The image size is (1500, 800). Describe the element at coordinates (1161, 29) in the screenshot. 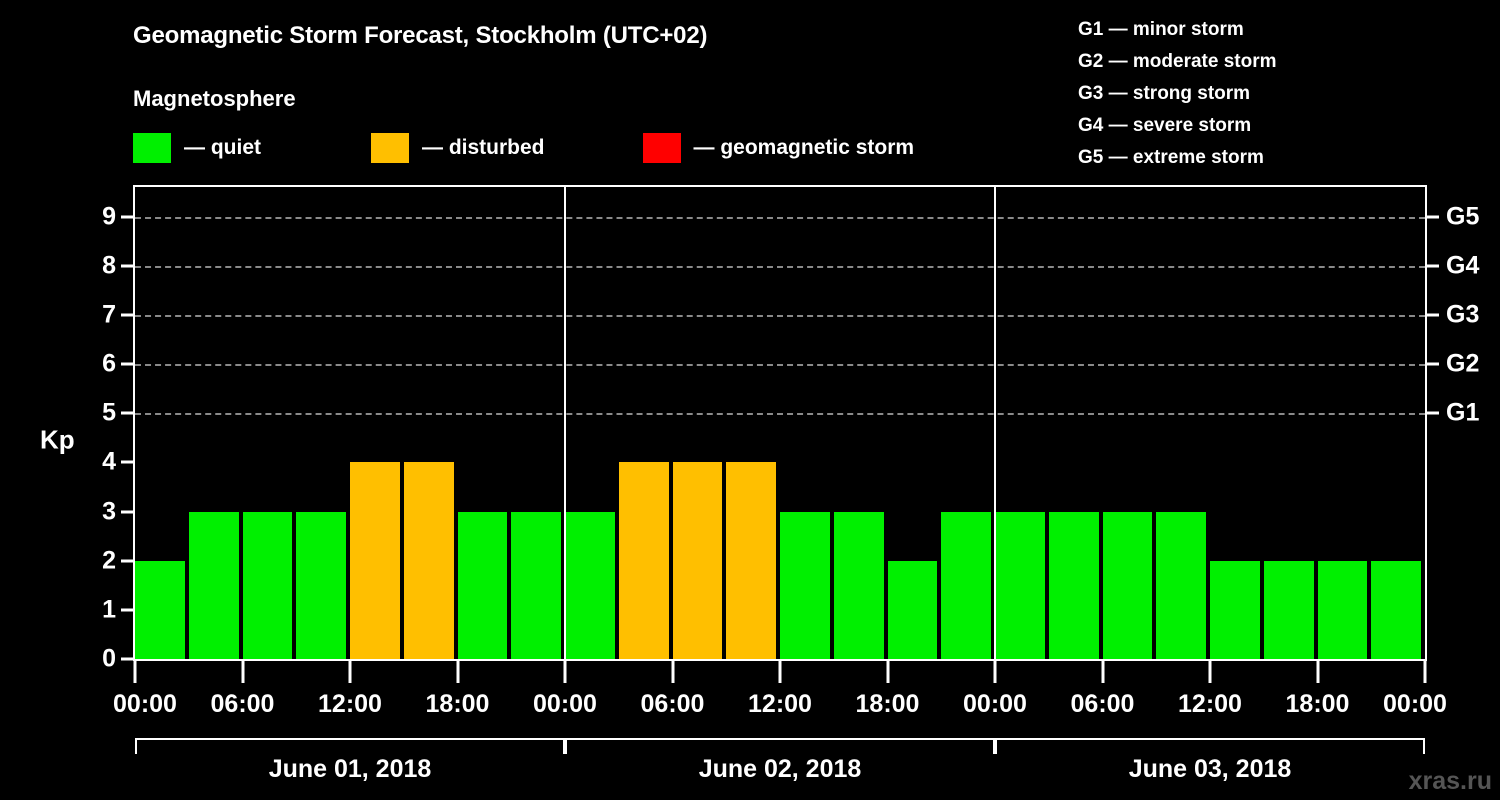

I see `g-scale-row-1: G1 — minor storm` at that location.